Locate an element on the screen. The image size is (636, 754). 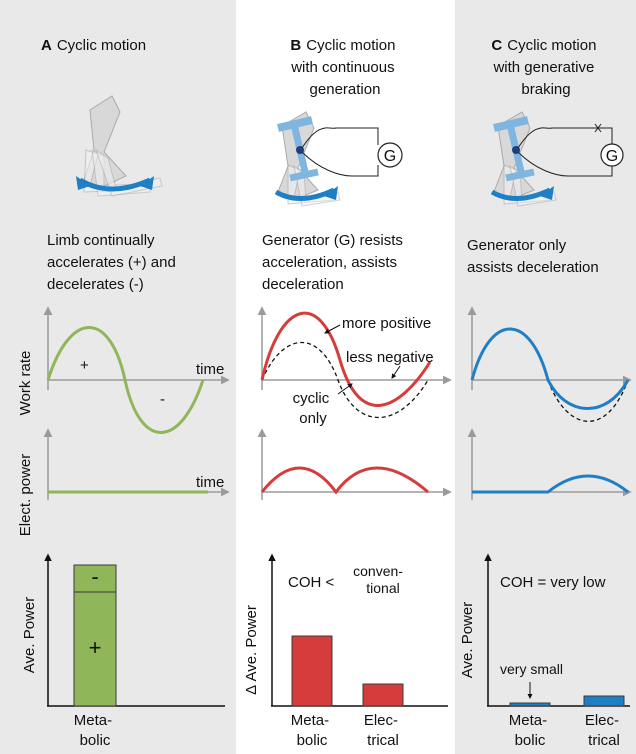
time-label-2: time is located at coordinates (210, 482).